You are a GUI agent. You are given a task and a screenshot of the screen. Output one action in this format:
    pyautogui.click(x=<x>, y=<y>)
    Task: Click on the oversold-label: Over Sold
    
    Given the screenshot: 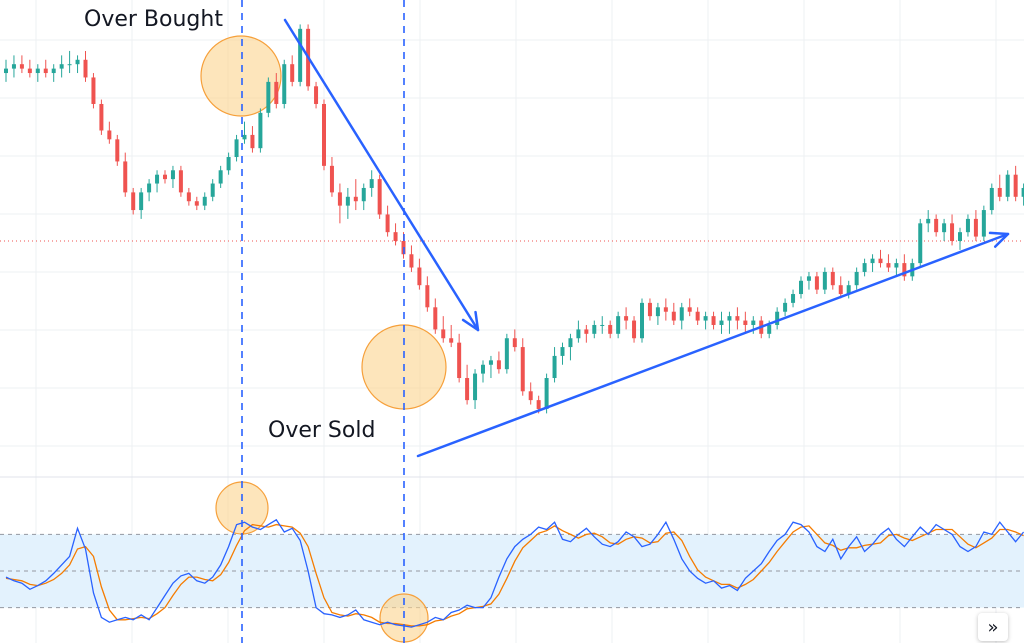 What is the action you would take?
    pyautogui.click(x=321, y=430)
    